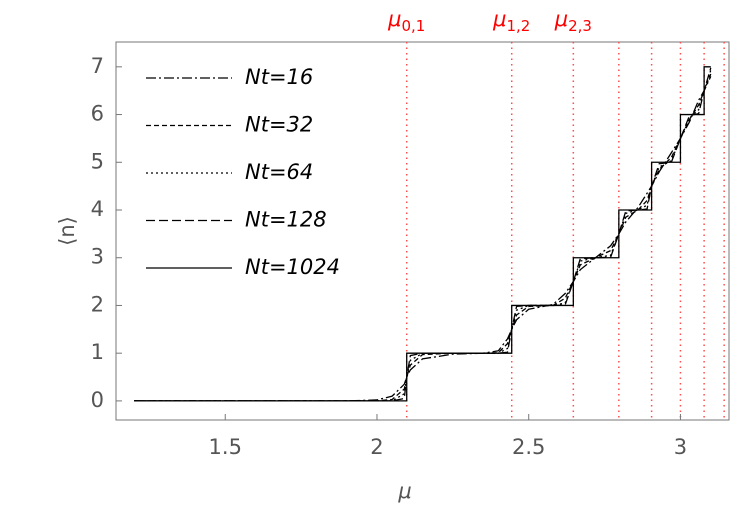 The width and height of the screenshot is (731, 518). Describe the element at coordinates (279, 77) in the screenshot. I see `legend-label: Nt=16` at that location.